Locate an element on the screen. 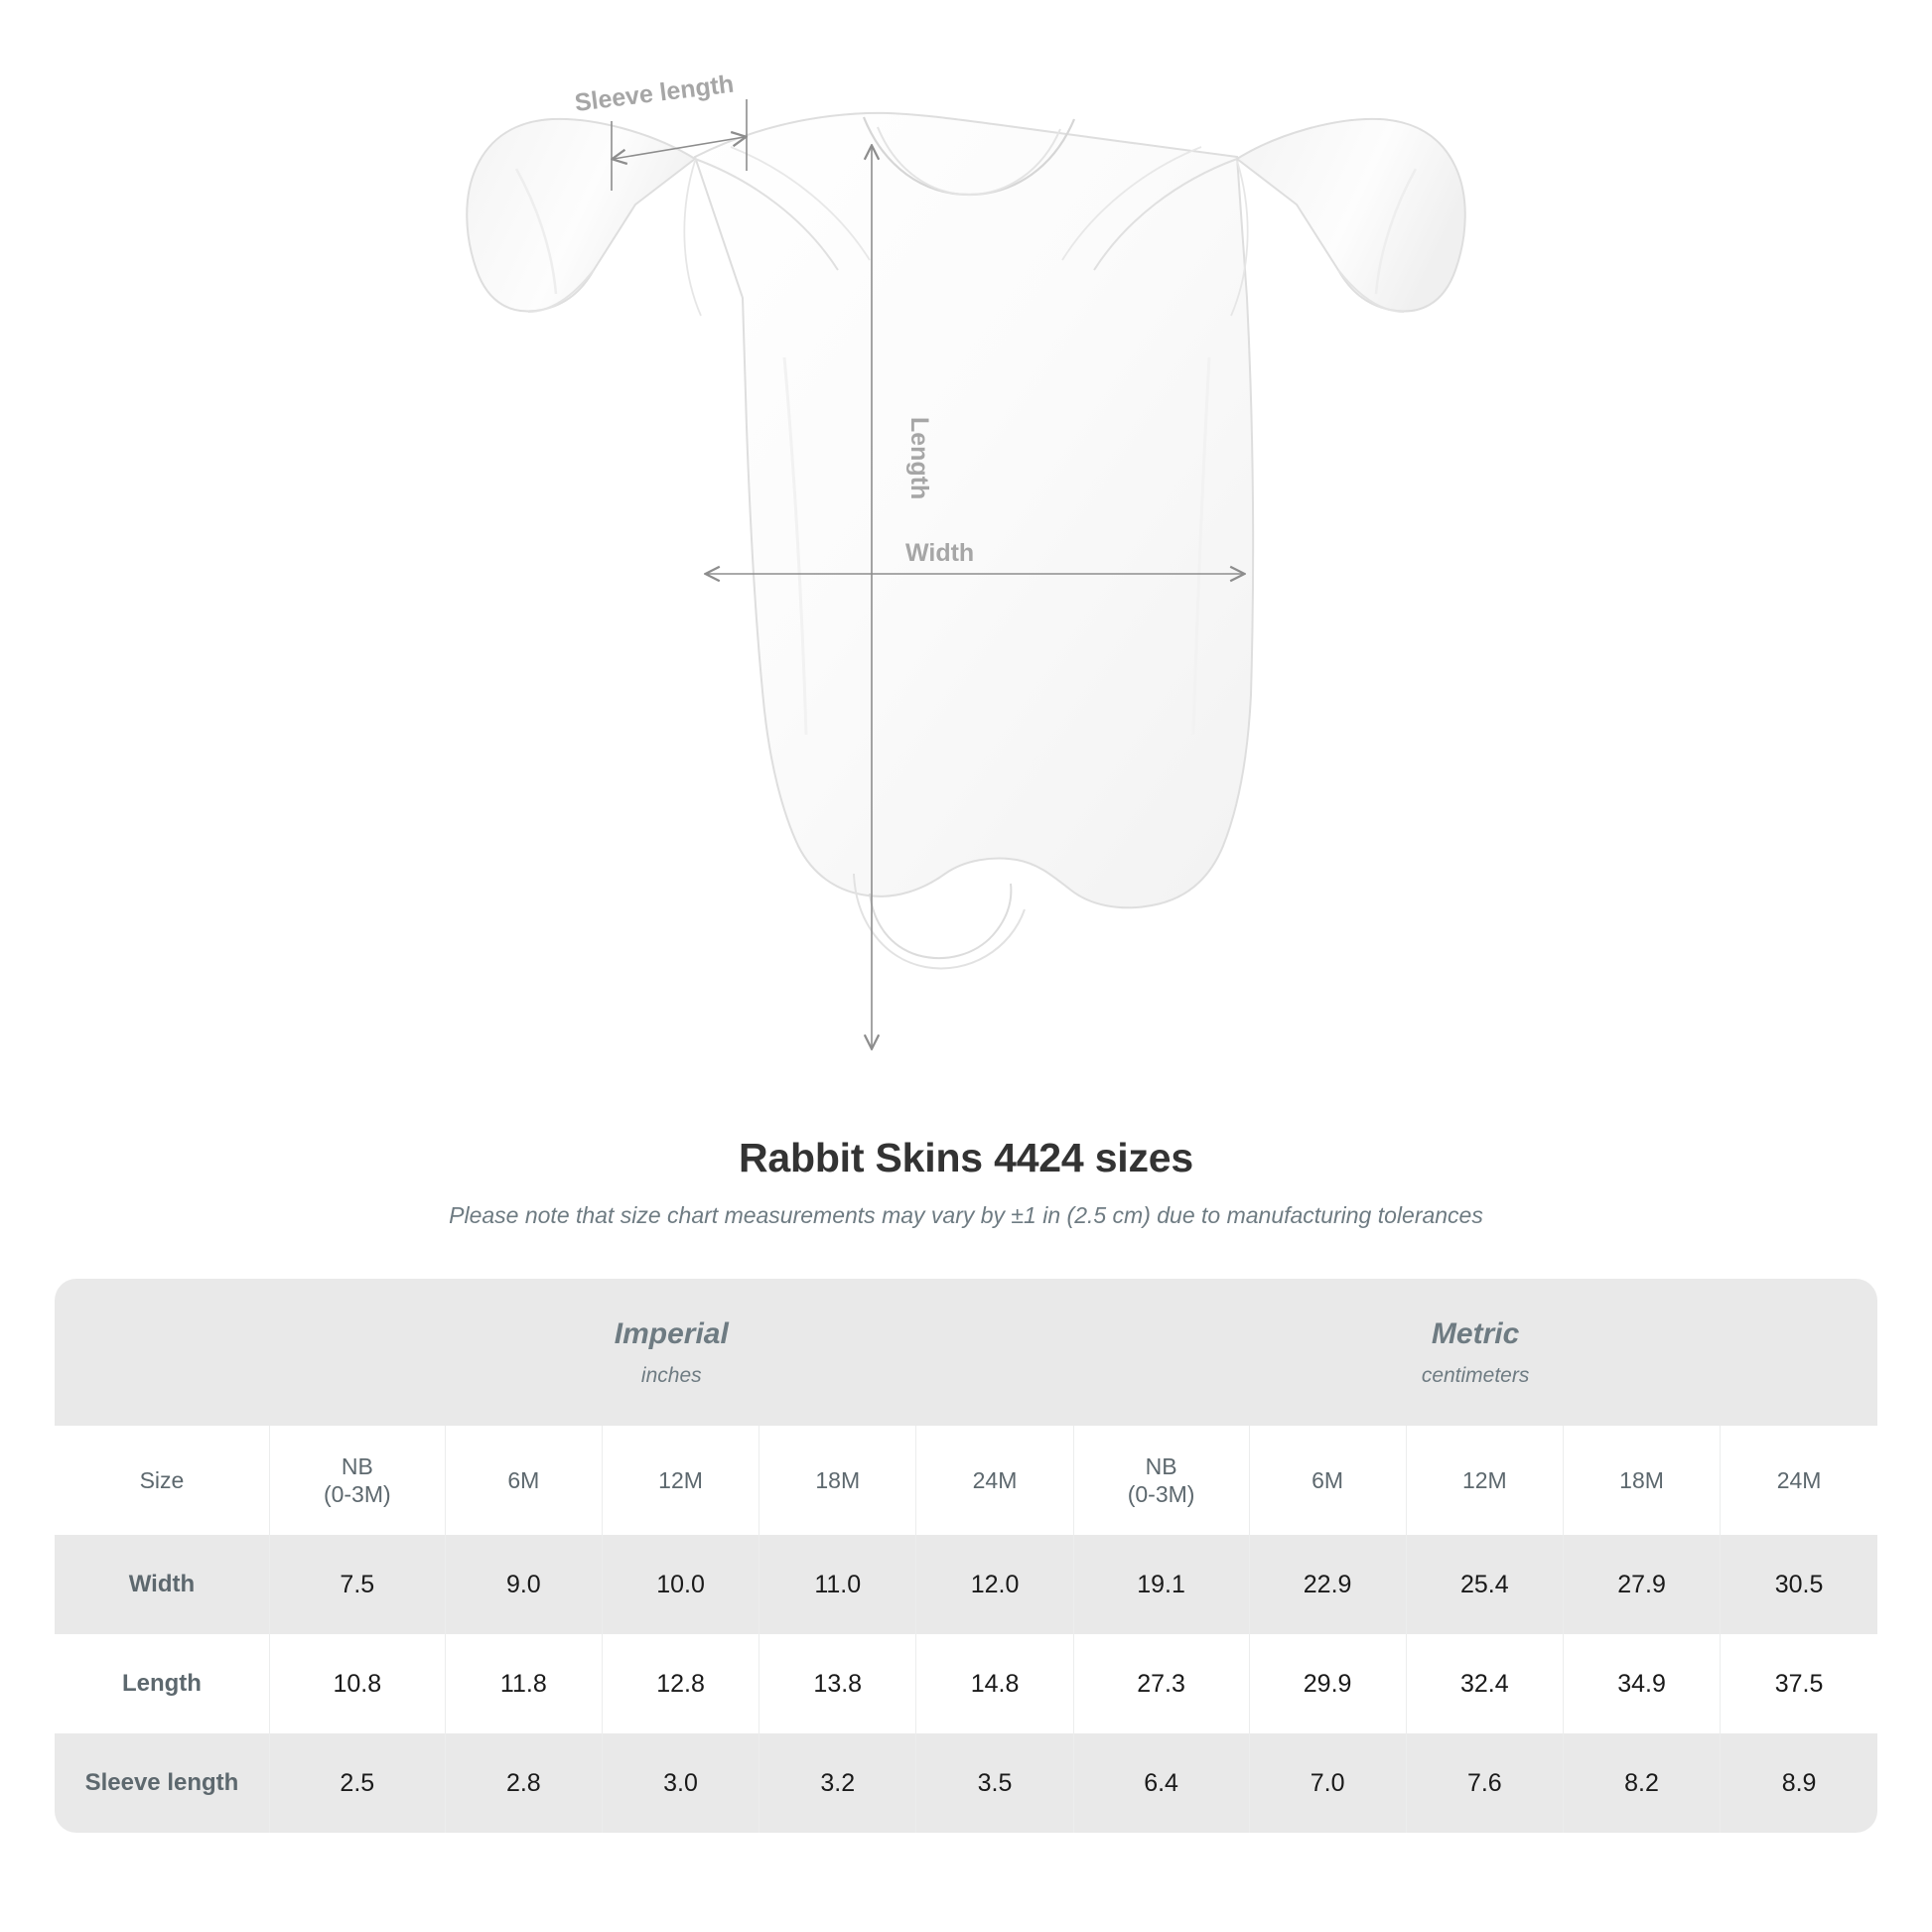 The image size is (1932, 1932). unit-system-row: Imperial inches Metric centimeters is located at coordinates (966, 1353).